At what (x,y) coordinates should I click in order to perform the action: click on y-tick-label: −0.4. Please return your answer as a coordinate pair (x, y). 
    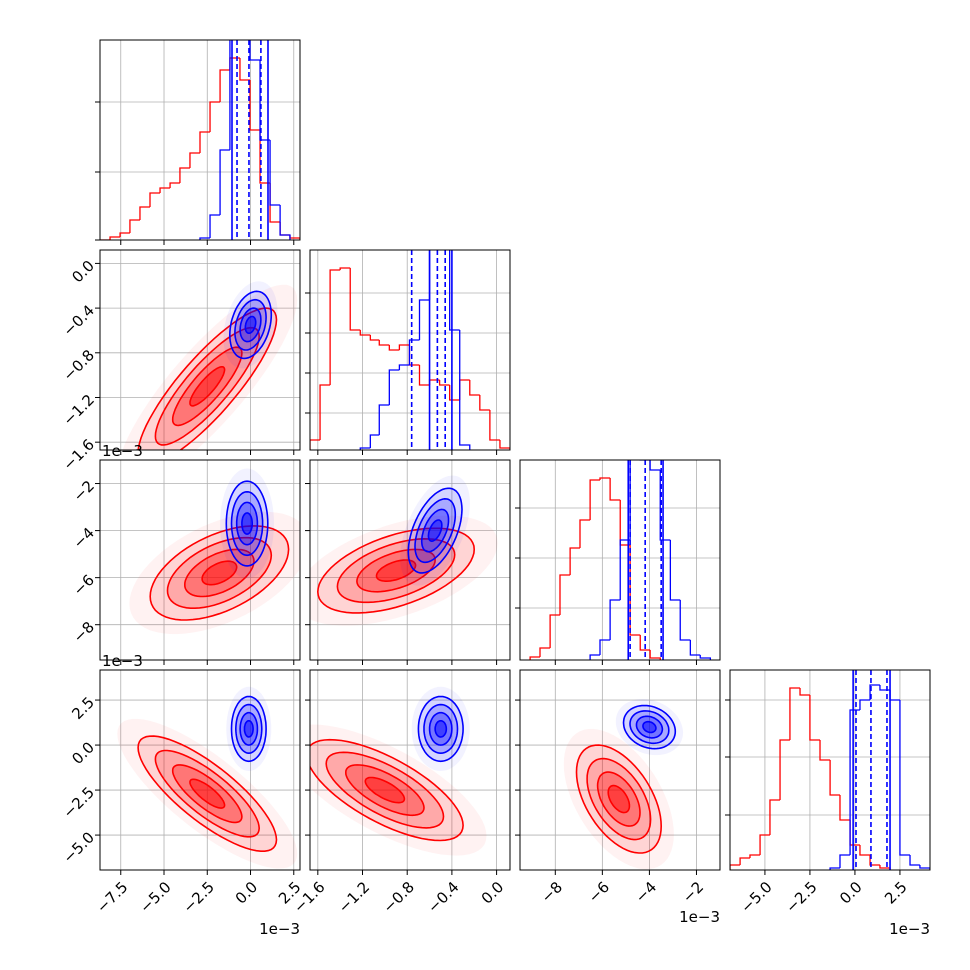
    Looking at the image, I should click on (79, 320).